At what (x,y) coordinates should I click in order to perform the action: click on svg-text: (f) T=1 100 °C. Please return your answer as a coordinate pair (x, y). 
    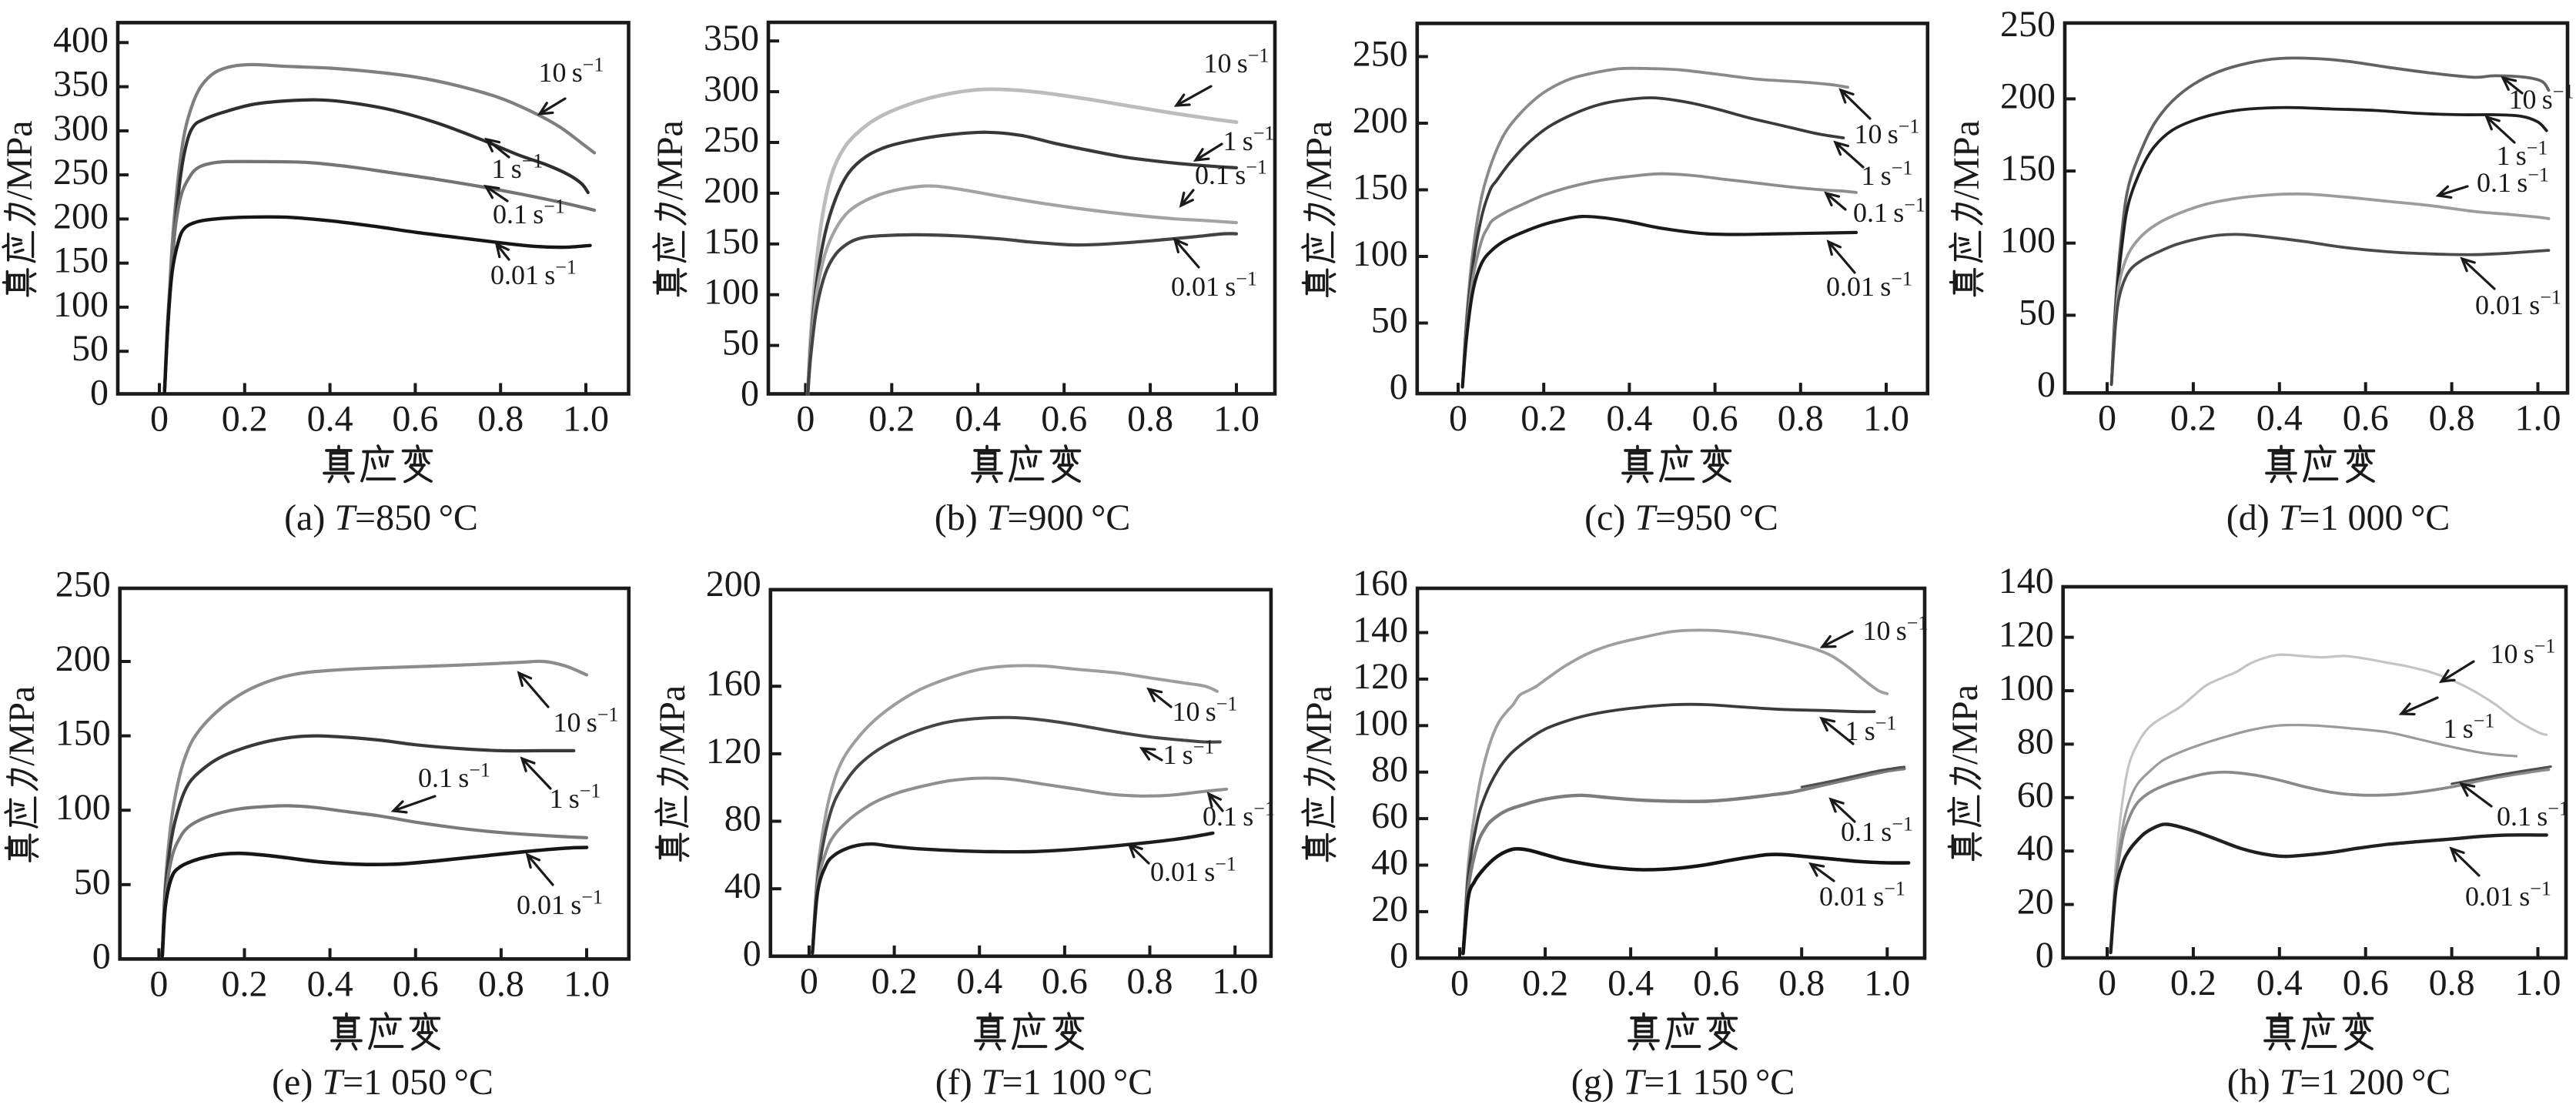
    Looking at the image, I should click on (1044, 1082).